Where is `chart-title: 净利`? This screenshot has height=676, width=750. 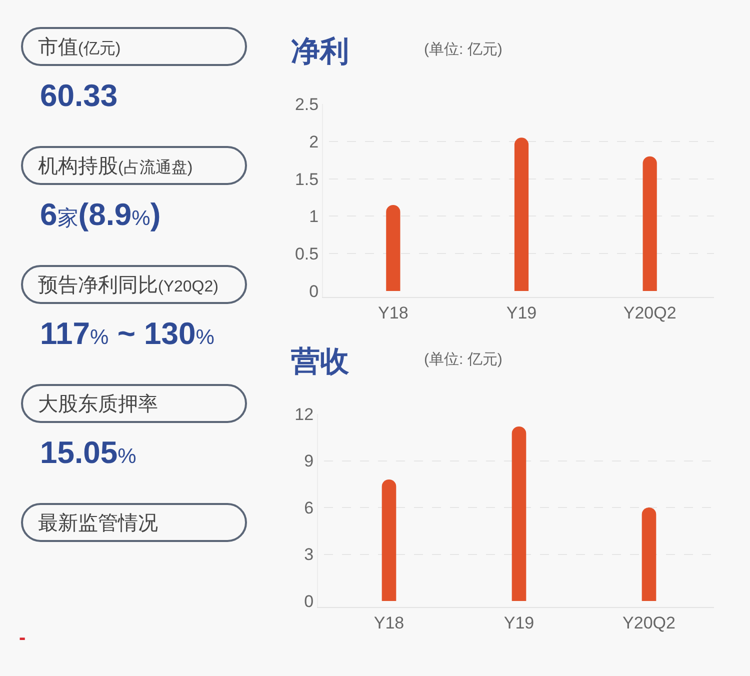 chart-title: 净利 is located at coordinates (320, 52).